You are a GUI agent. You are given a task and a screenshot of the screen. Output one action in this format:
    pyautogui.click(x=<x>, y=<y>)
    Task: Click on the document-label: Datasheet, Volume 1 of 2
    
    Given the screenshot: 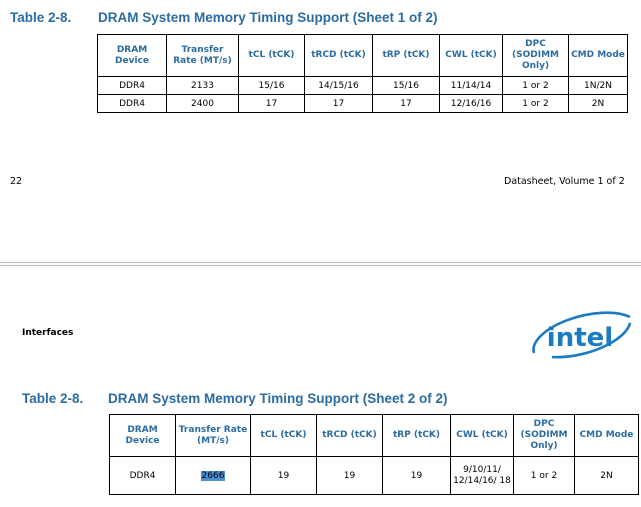 What is the action you would take?
    pyautogui.click(x=564, y=181)
    